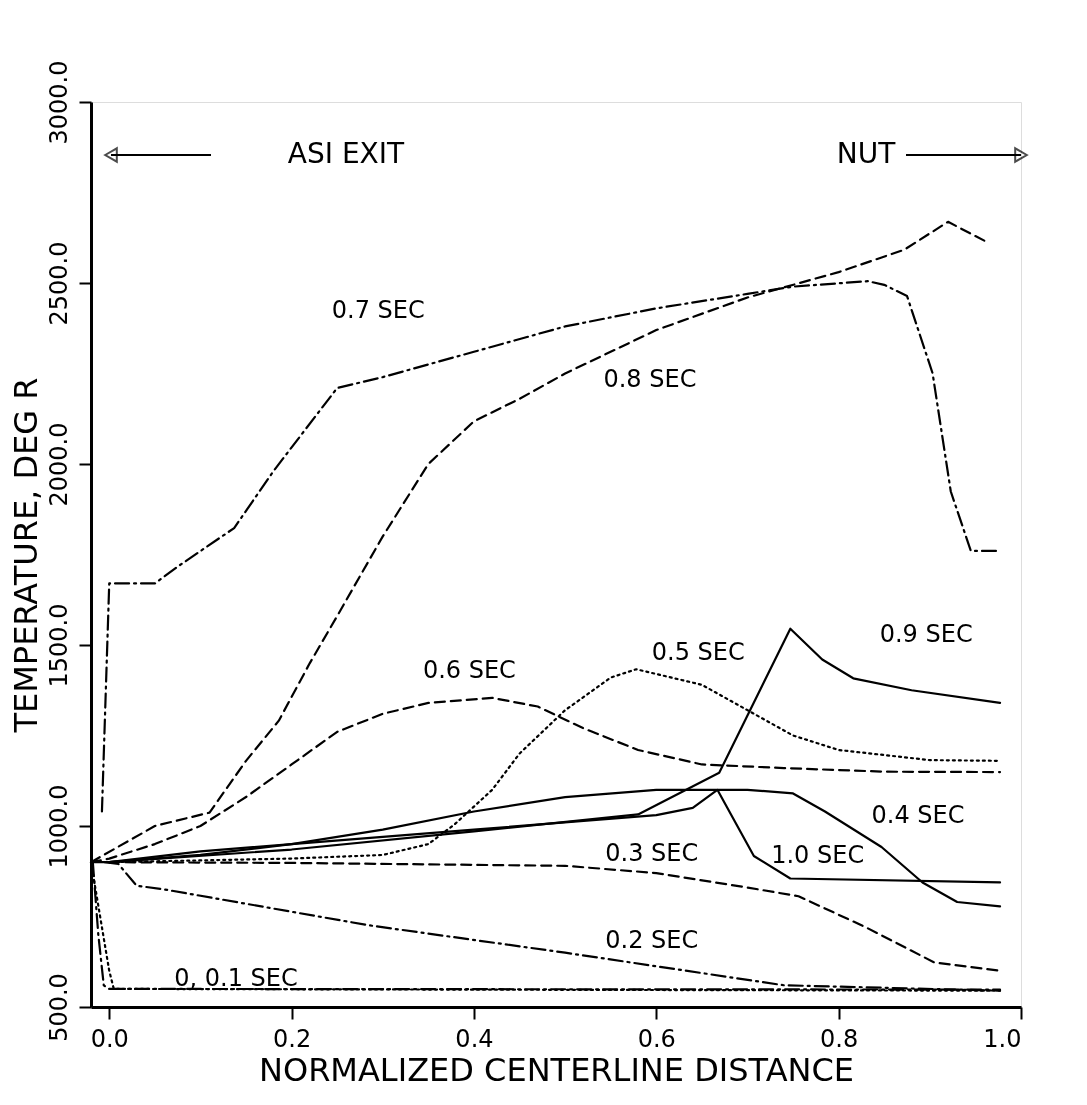 The width and height of the screenshot is (1087, 1105). Describe the element at coordinates (469, 670) in the screenshot. I see `series-label: 0.6 SEC` at that location.